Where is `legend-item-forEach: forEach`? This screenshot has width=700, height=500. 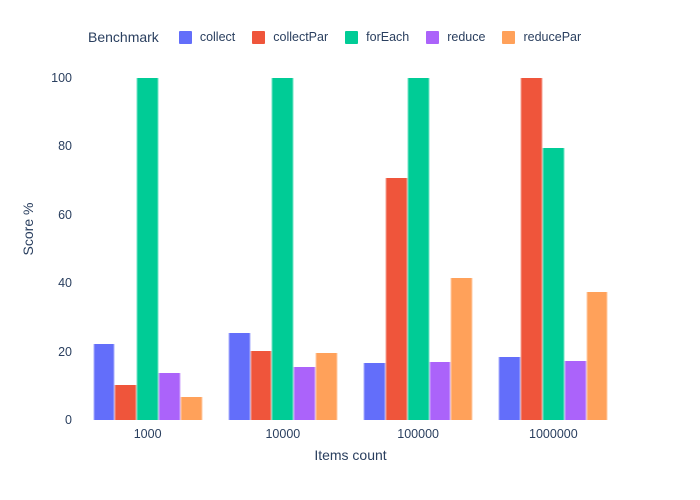 legend-item-forEach: forEach is located at coordinates (377, 37).